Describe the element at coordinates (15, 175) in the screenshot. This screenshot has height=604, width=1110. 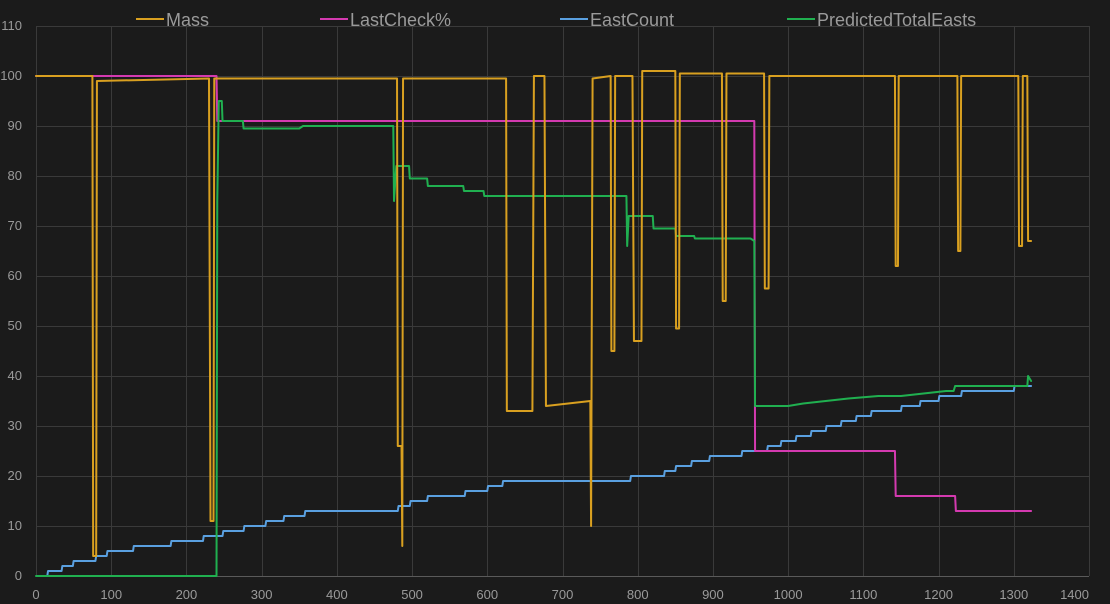
I see `y-tick-label: 80` at that location.